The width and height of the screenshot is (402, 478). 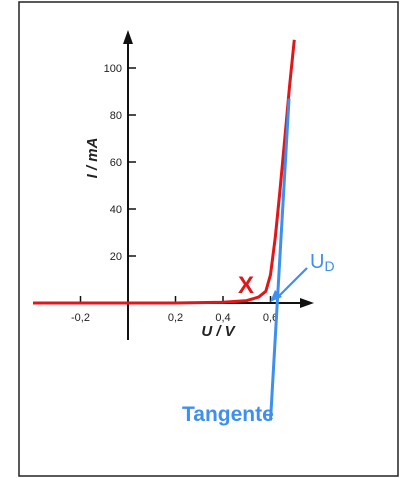 What do you see at coordinates (113, 69) in the screenshot?
I see `y-tick-label: 100` at bounding box center [113, 69].